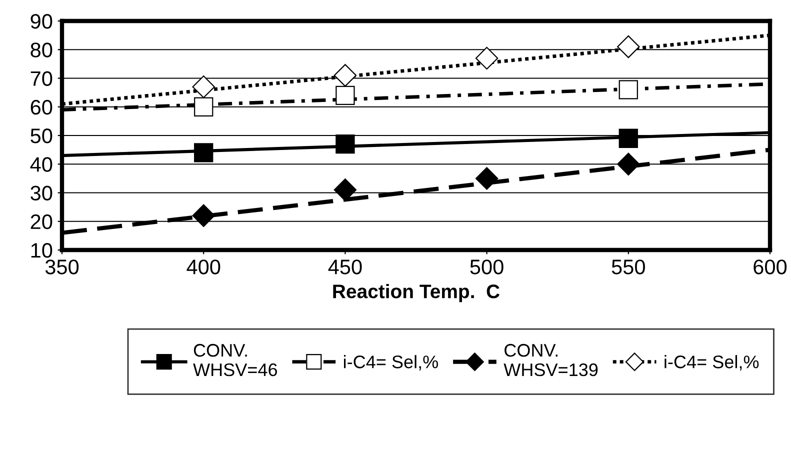 The height and width of the screenshot is (452, 791). Describe the element at coordinates (551, 360) in the screenshot. I see `legend-label: CONV. WHSV=139` at that location.